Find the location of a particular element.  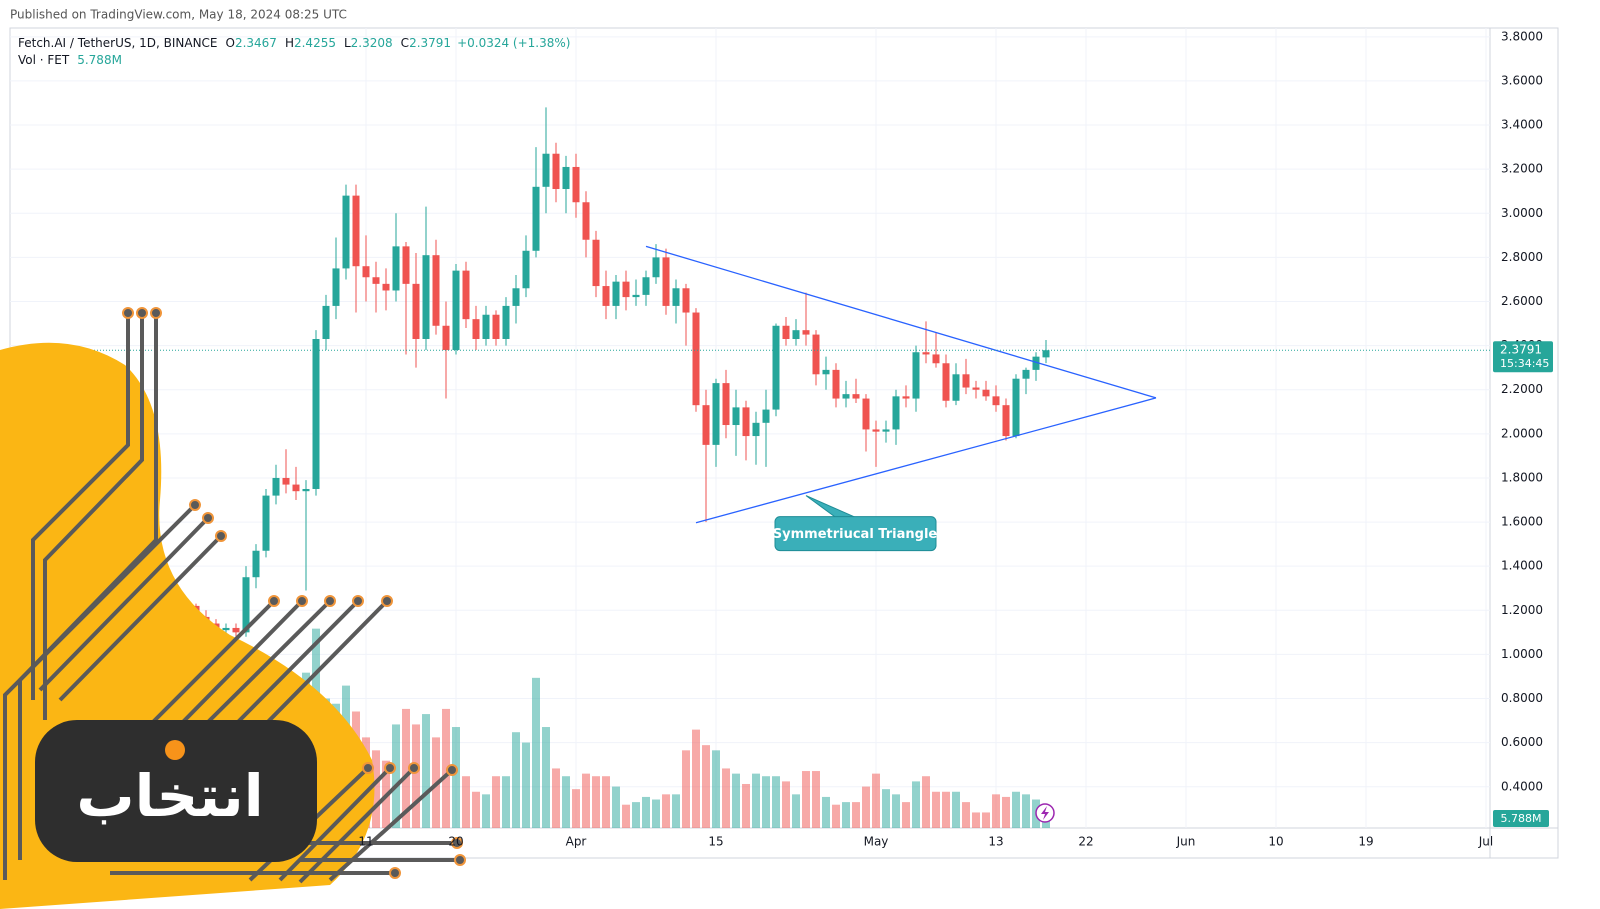

y-tick-label: 3.8000 is located at coordinates (1522, 36).